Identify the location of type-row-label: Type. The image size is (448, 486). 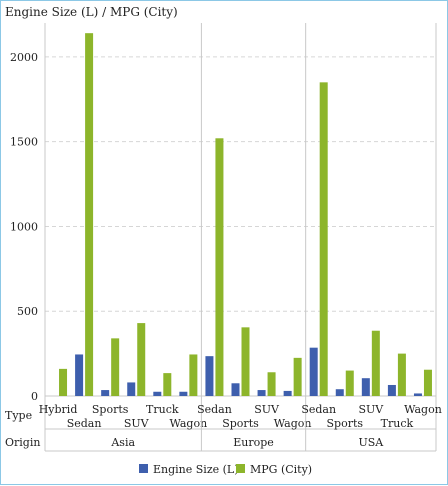
(18, 415).